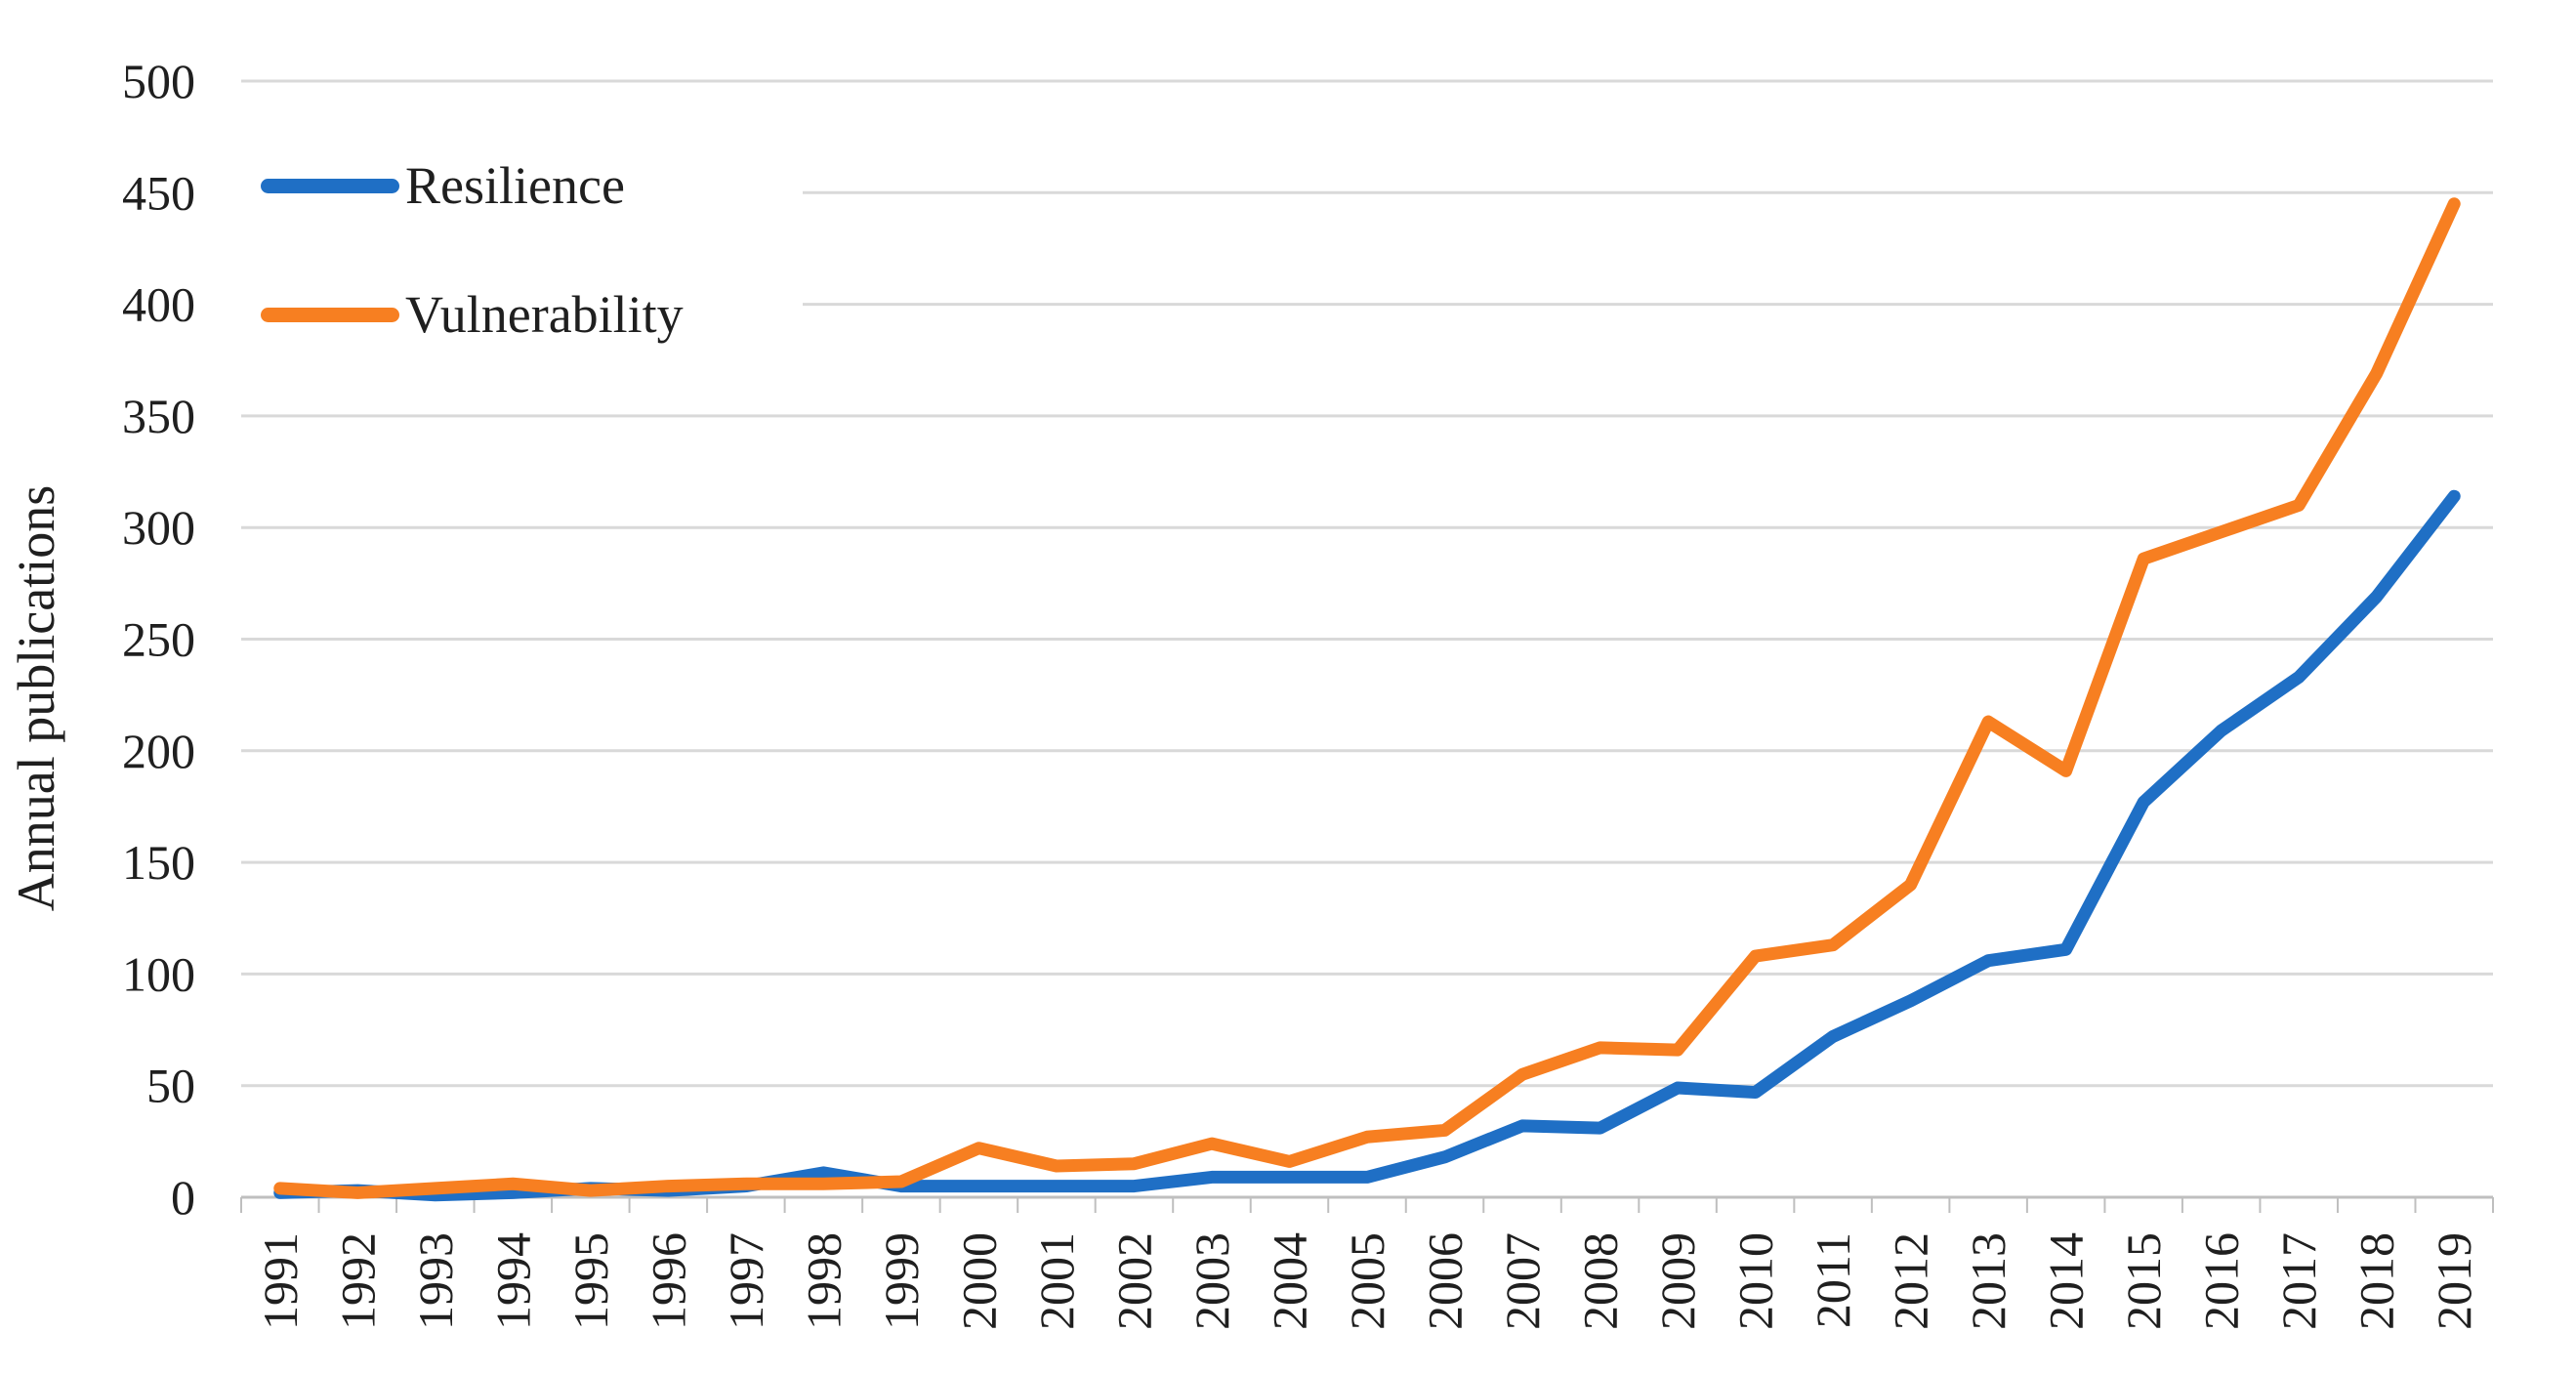 This screenshot has width=2576, height=1374. What do you see at coordinates (158, 639) in the screenshot?
I see `y-tick-label: 250` at bounding box center [158, 639].